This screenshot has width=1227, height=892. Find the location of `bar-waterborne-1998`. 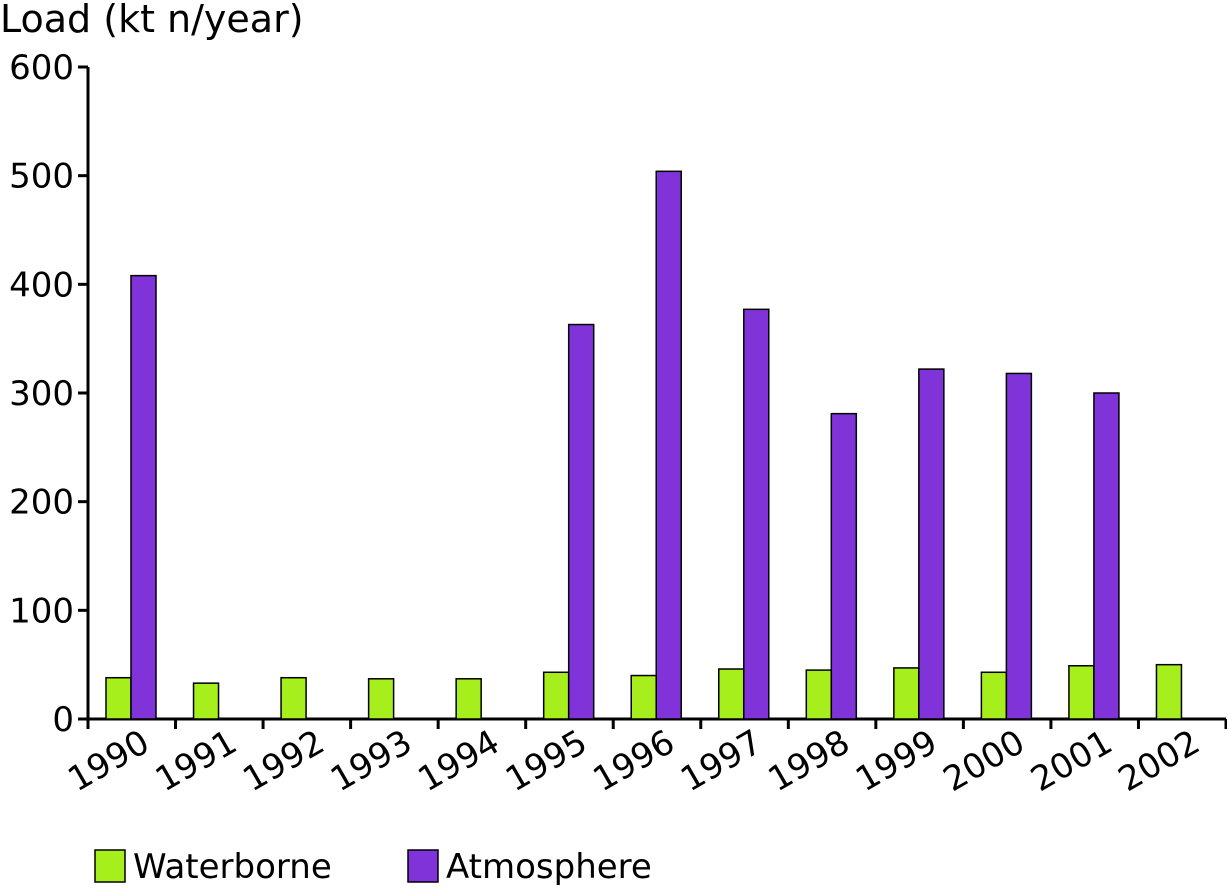

bar-waterborne-1998 is located at coordinates (819, 694).